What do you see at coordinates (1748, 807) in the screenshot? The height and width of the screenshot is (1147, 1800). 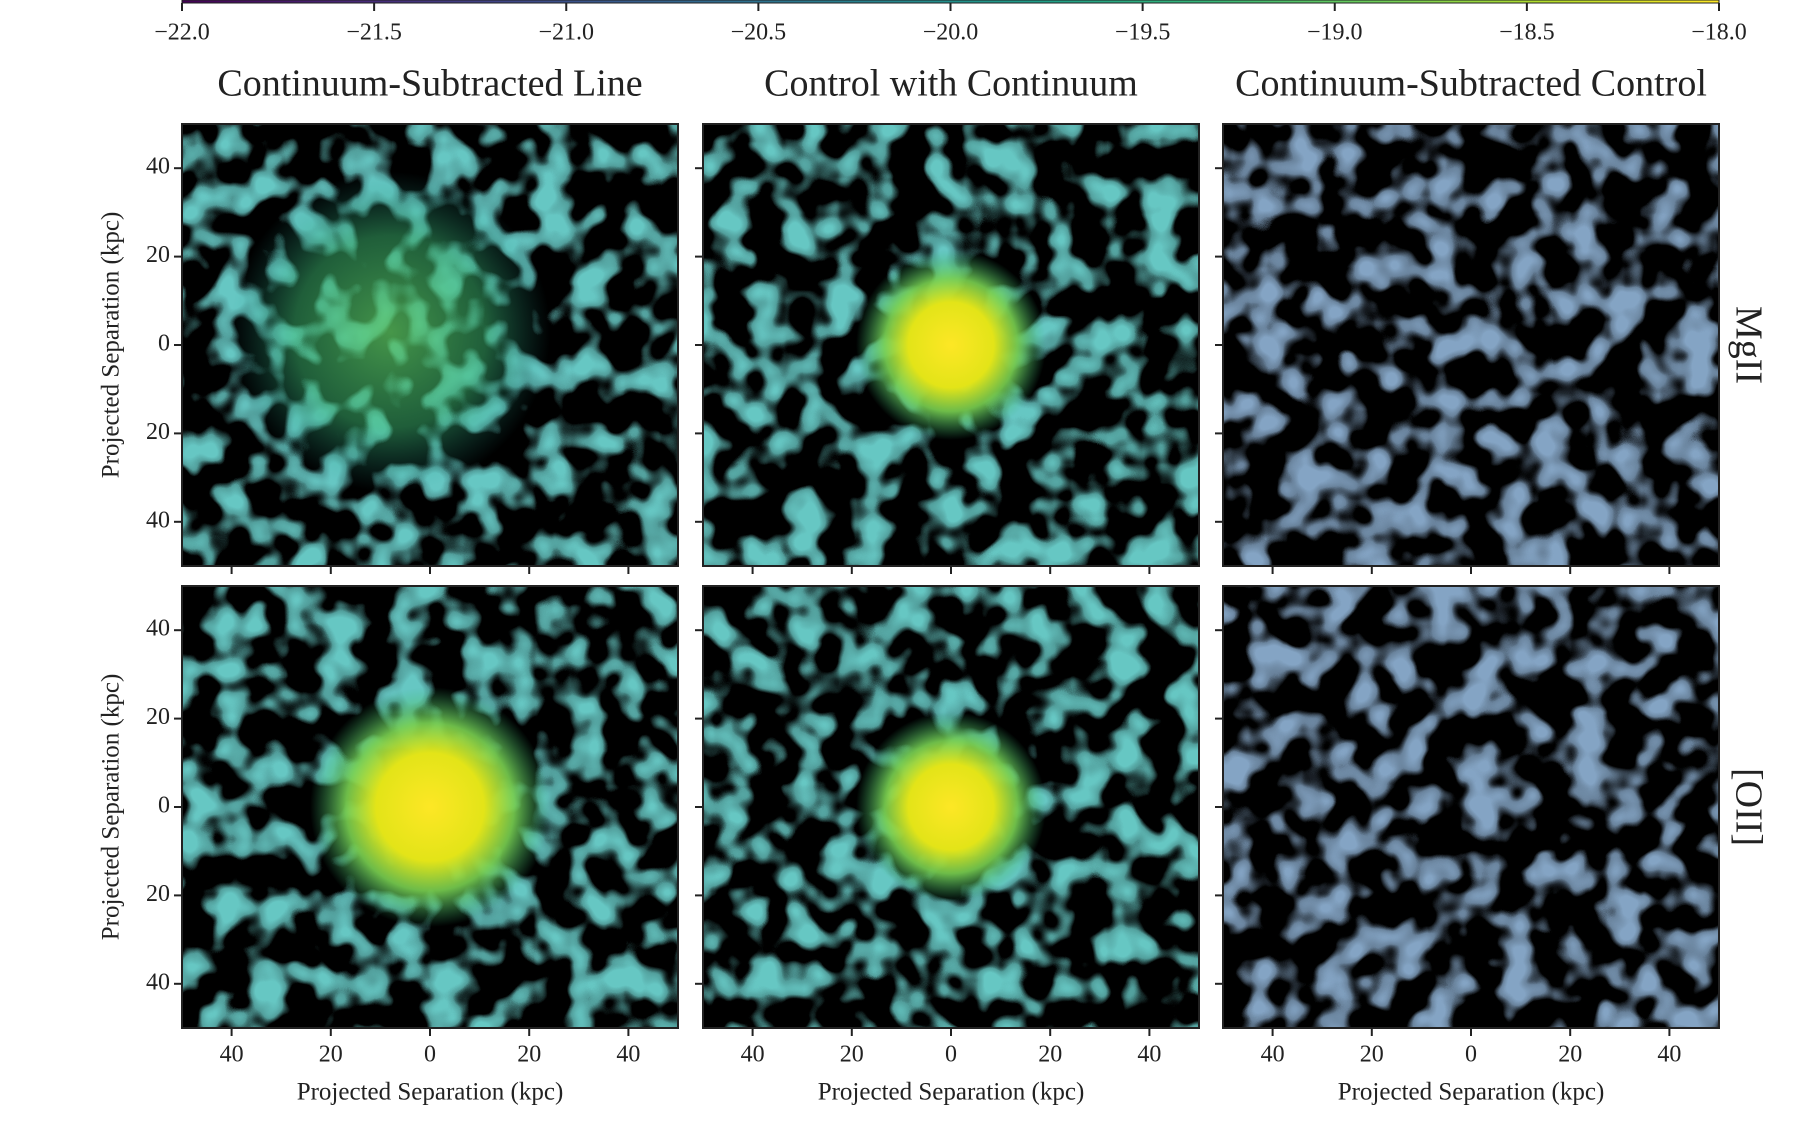 I see `row-label: [OII]` at bounding box center [1748, 807].